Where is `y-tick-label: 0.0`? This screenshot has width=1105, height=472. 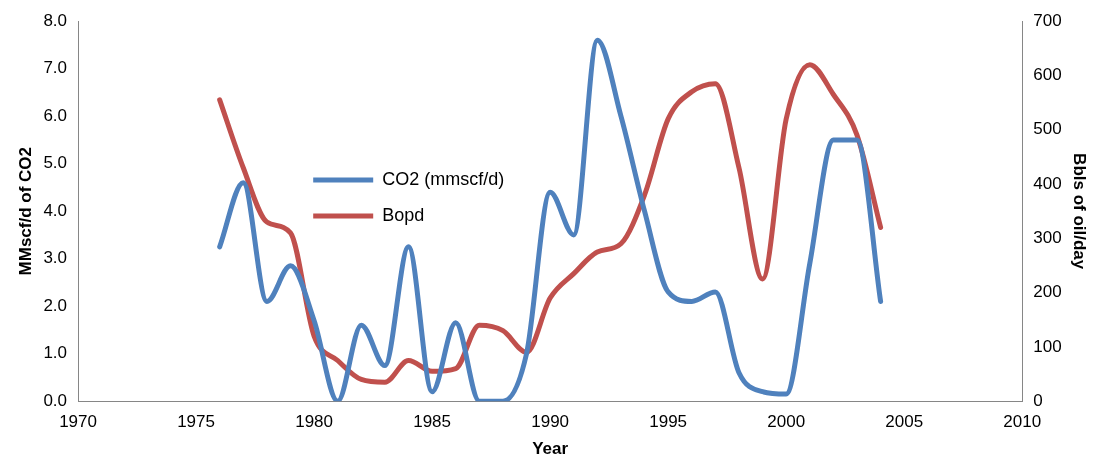 y-tick-label: 0.0 is located at coordinates (55, 400).